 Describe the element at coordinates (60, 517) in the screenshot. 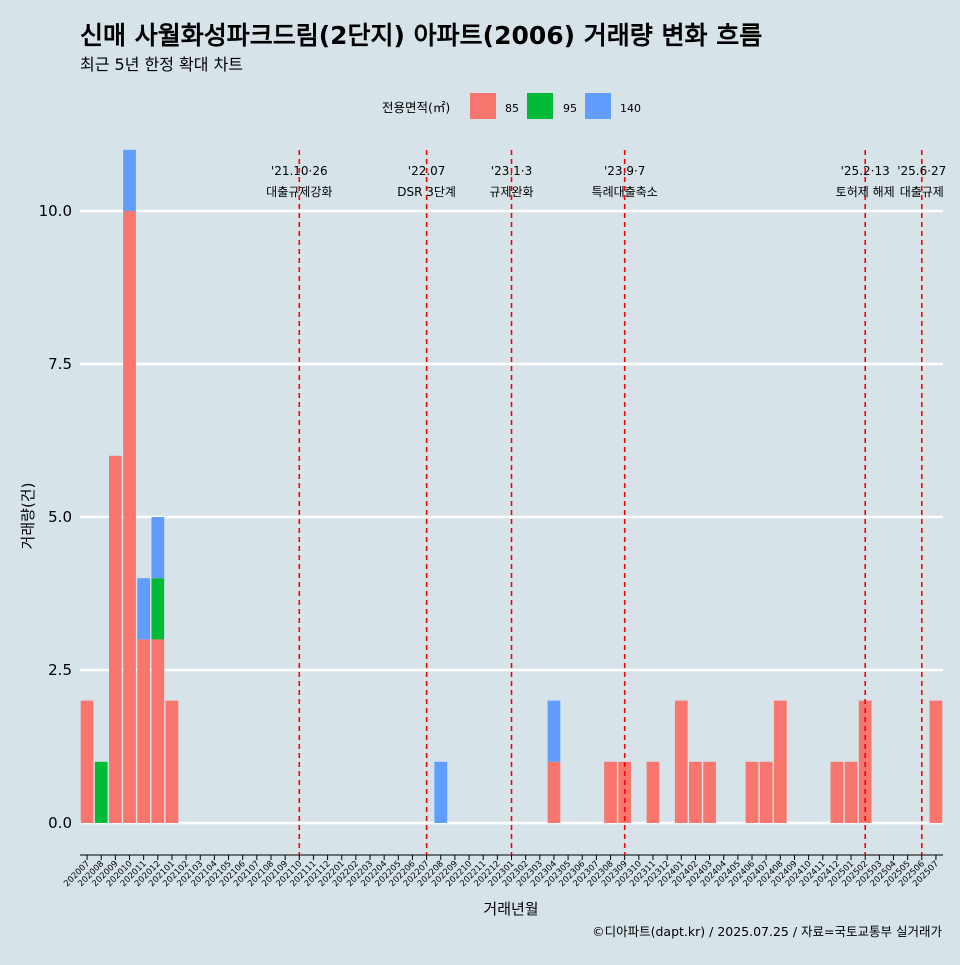

I see `y-tick-label: 5.0` at that location.